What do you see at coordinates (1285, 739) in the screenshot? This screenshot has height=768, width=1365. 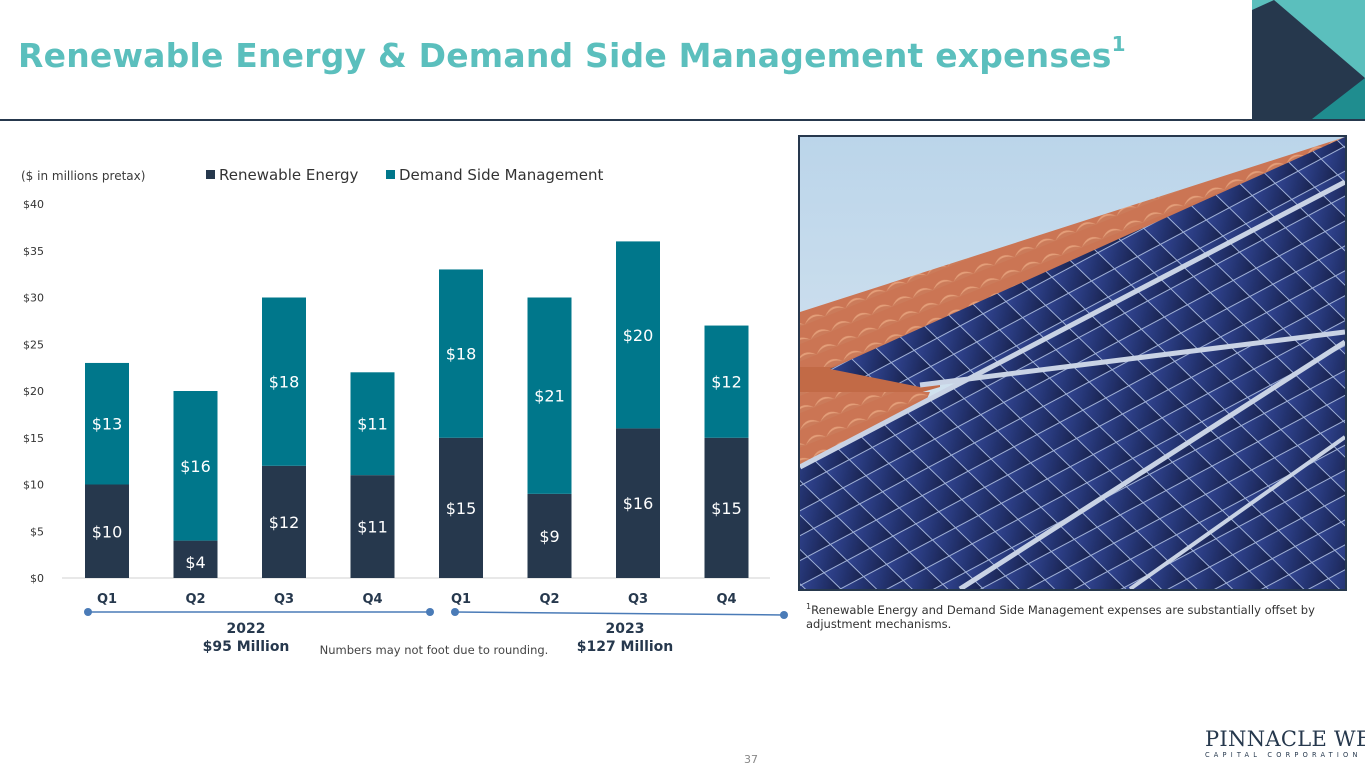 I see `logo-name: PINNACLE WEST` at bounding box center [1285, 739].